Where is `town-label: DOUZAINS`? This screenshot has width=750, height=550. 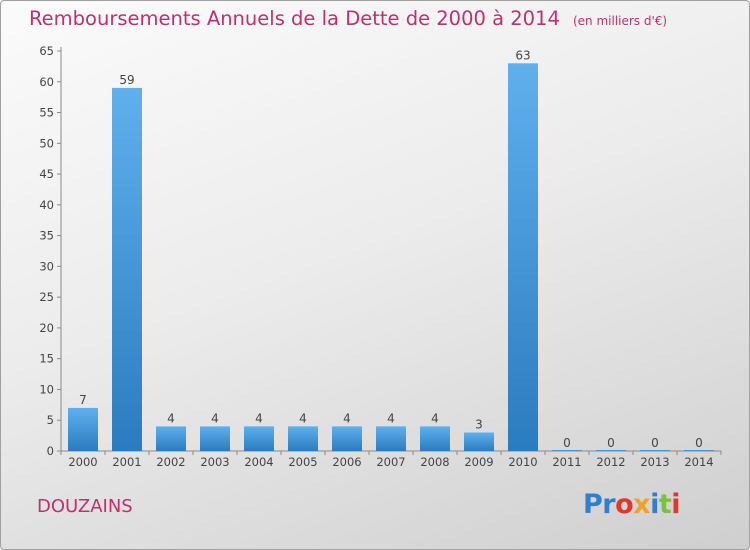 town-label: DOUZAINS is located at coordinates (85, 506).